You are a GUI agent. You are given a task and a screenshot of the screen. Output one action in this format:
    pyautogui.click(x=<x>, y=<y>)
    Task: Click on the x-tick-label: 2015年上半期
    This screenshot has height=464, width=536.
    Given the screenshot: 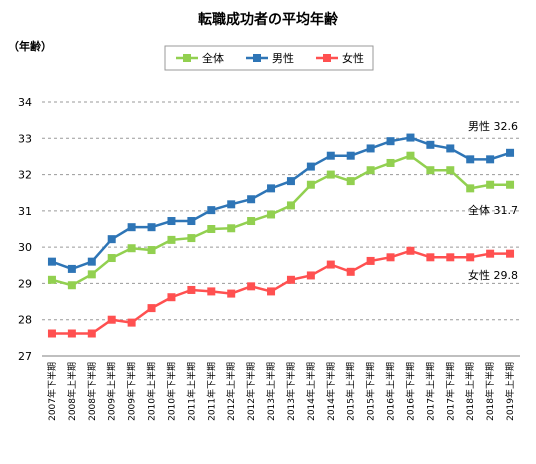 What is the action you would take?
    pyautogui.click(x=351, y=391)
    